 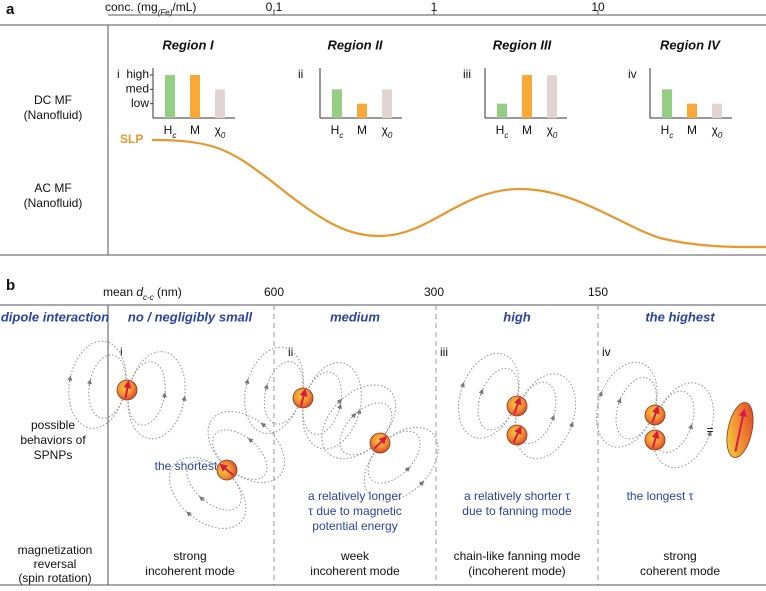 What do you see at coordinates (680, 571) in the screenshot?
I see `reversal-mode: coherent mode` at bounding box center [680, 571].